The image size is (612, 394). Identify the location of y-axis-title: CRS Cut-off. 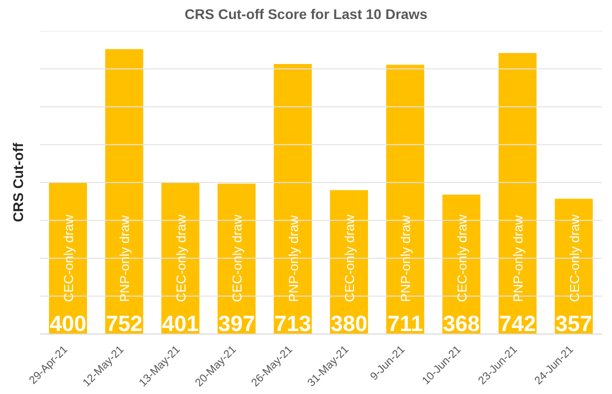
(18, 182).